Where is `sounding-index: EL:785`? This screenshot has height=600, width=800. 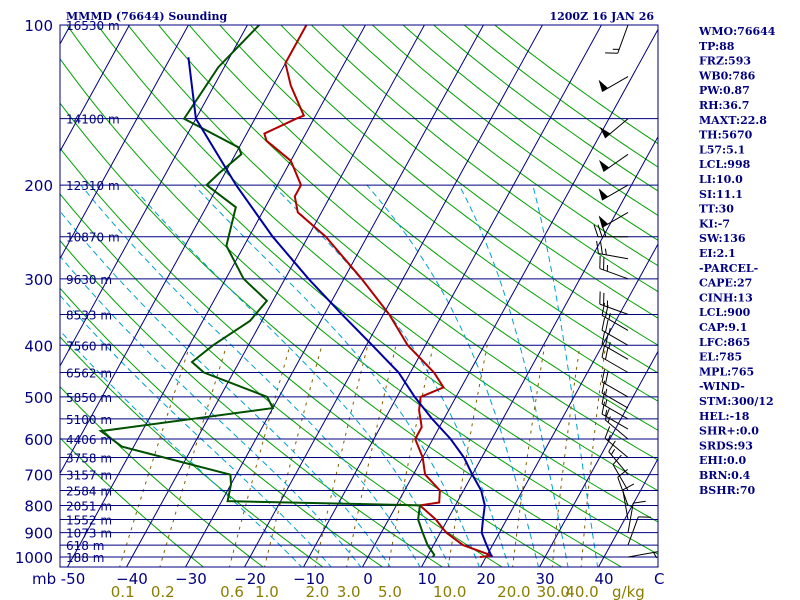 sounding-index: EL:785 is located at coordinates (720, 357).